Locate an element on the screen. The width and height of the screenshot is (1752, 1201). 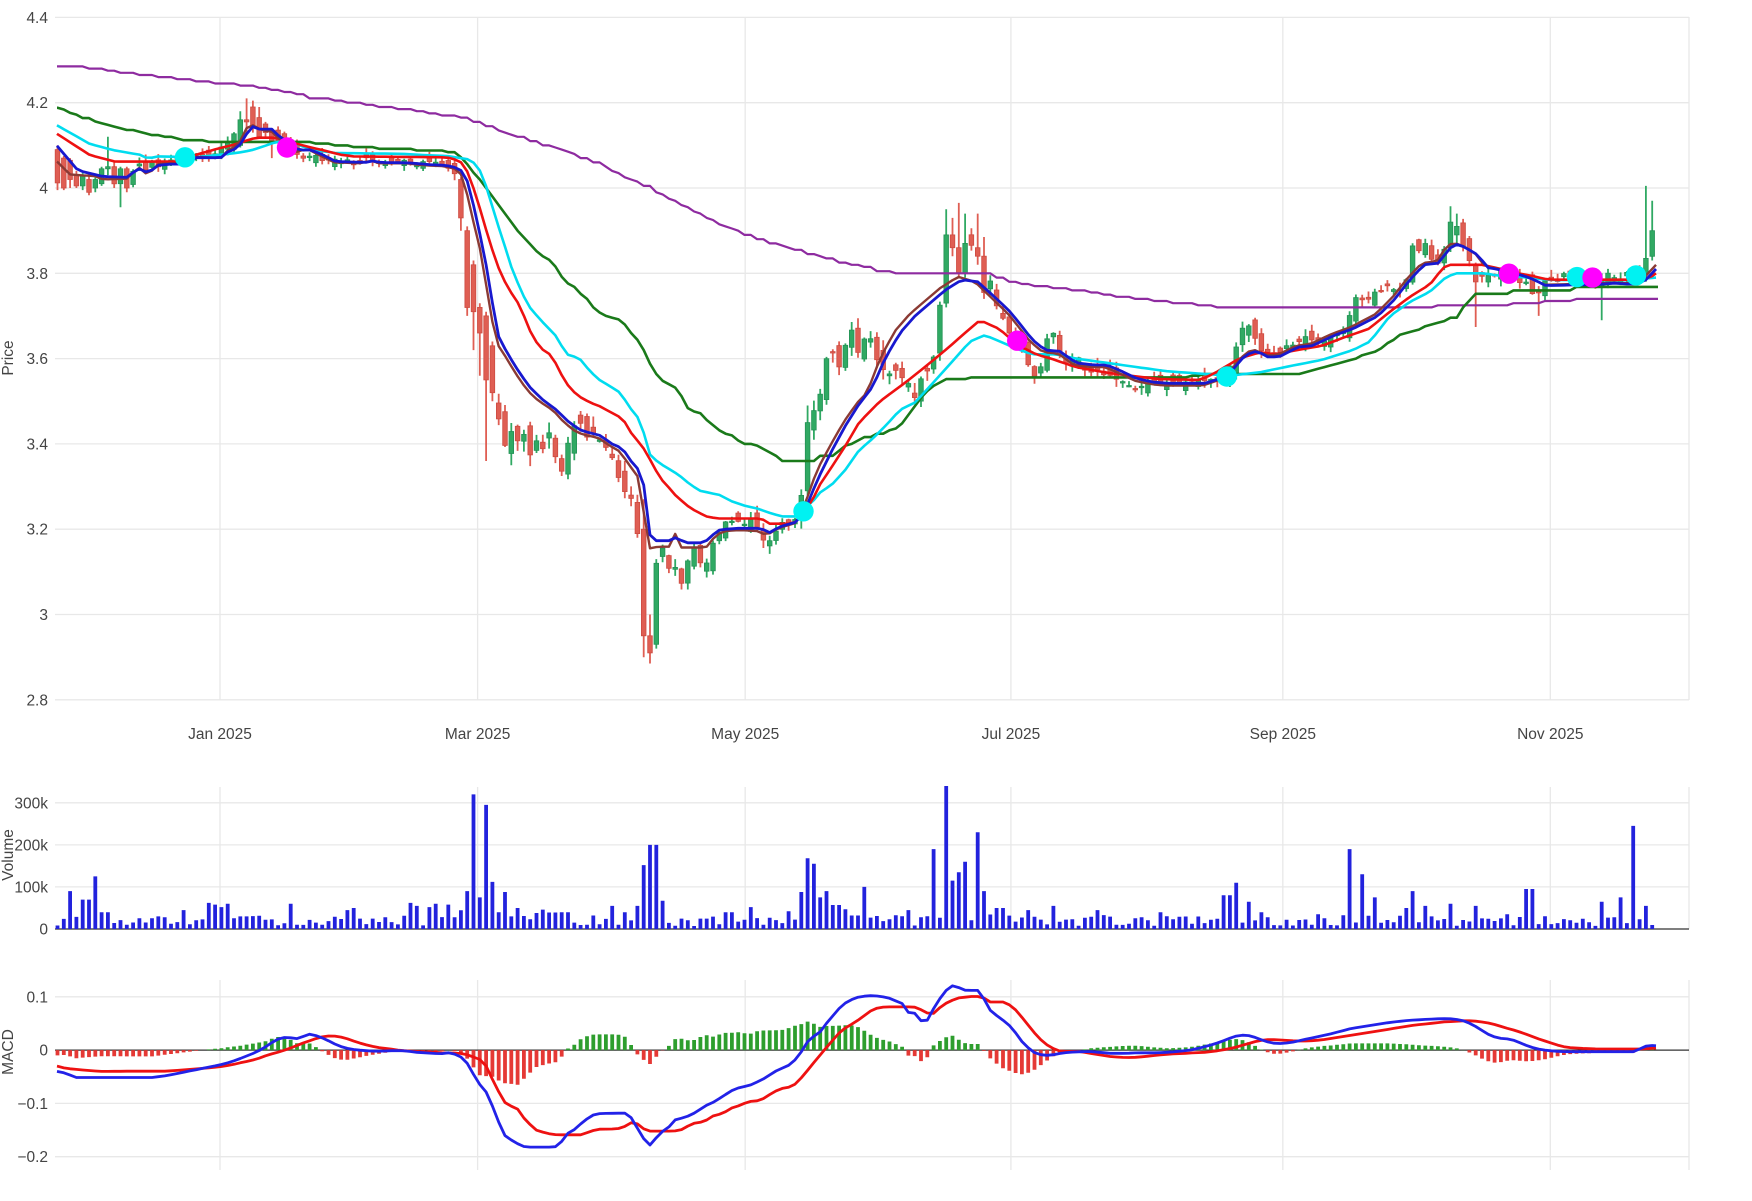
svg-text: 3 is located at coordinates (43, 615).